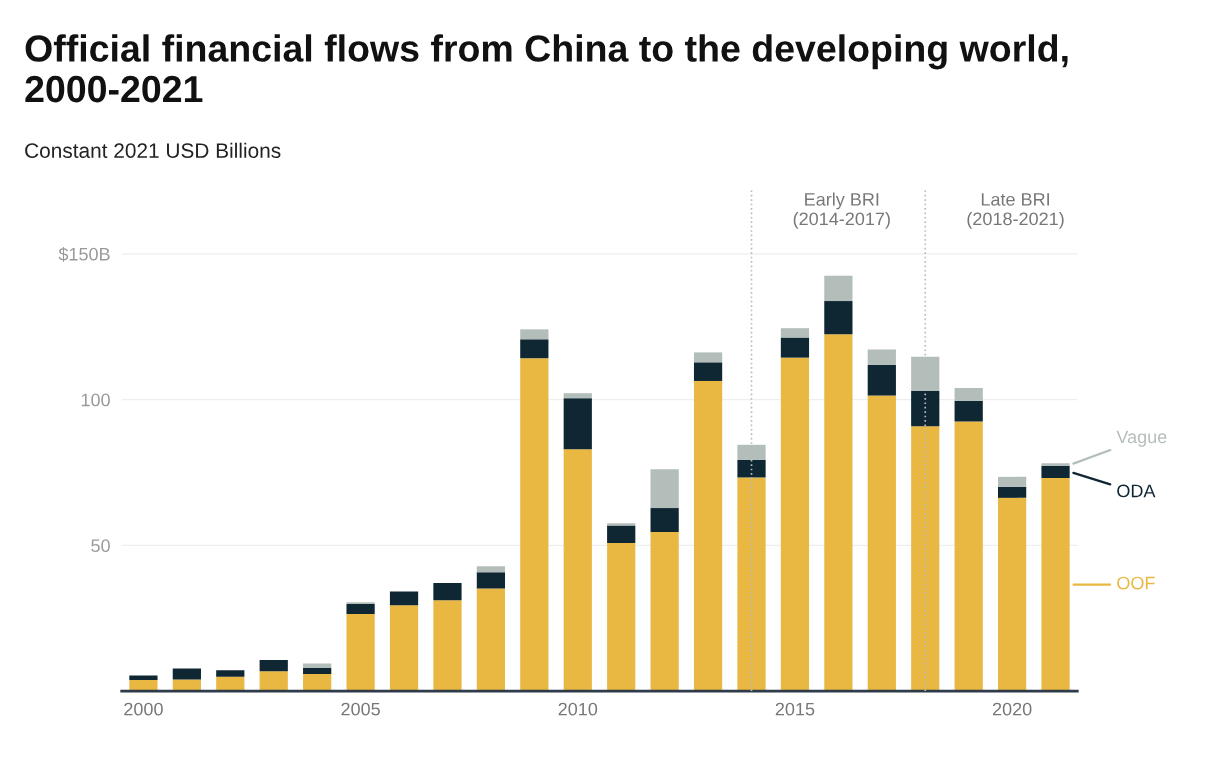 Image resolution: width=1205 pixels, height=762 pixels. I want to click on y-tick-label: 100, so click(95, 400).